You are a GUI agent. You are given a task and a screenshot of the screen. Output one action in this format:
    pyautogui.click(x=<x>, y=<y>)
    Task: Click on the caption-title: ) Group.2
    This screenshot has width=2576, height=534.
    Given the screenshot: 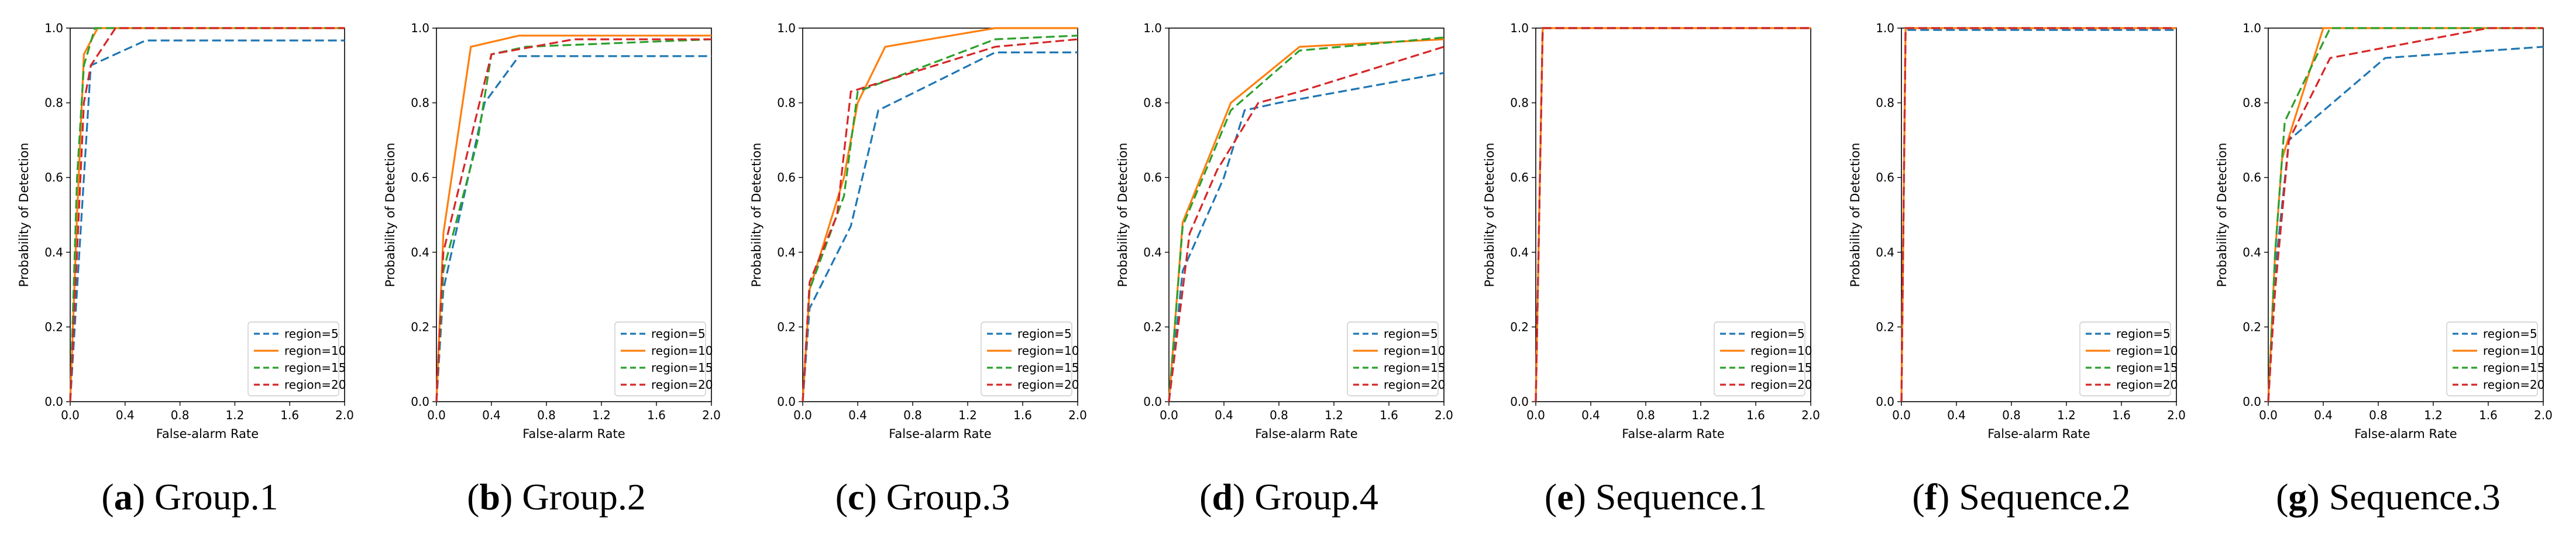 What is the action you would take?
    pyautogui.click(x=573, y=497)
    